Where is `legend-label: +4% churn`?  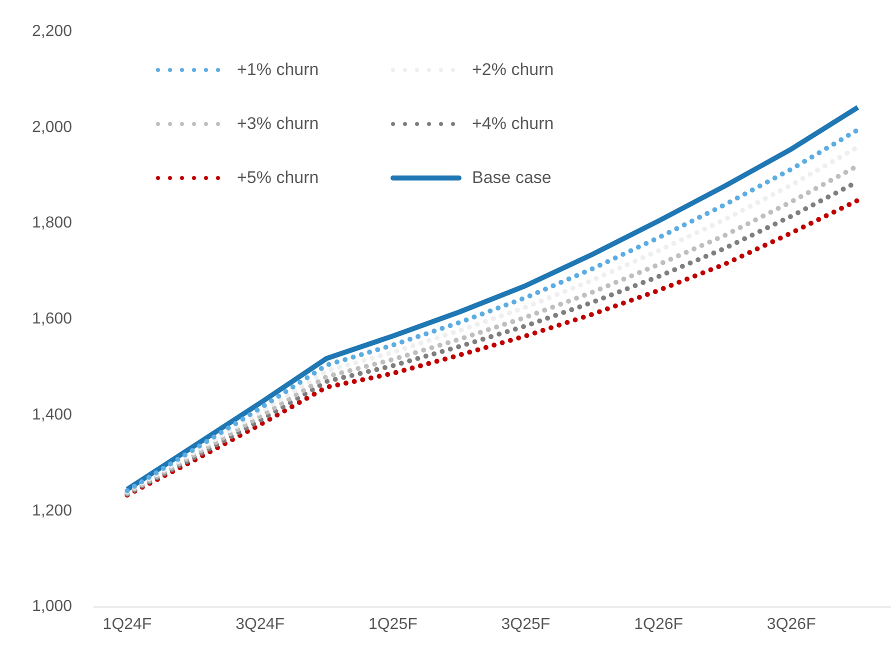 legend-label: +4% churn is located at coordinates (513, 124).